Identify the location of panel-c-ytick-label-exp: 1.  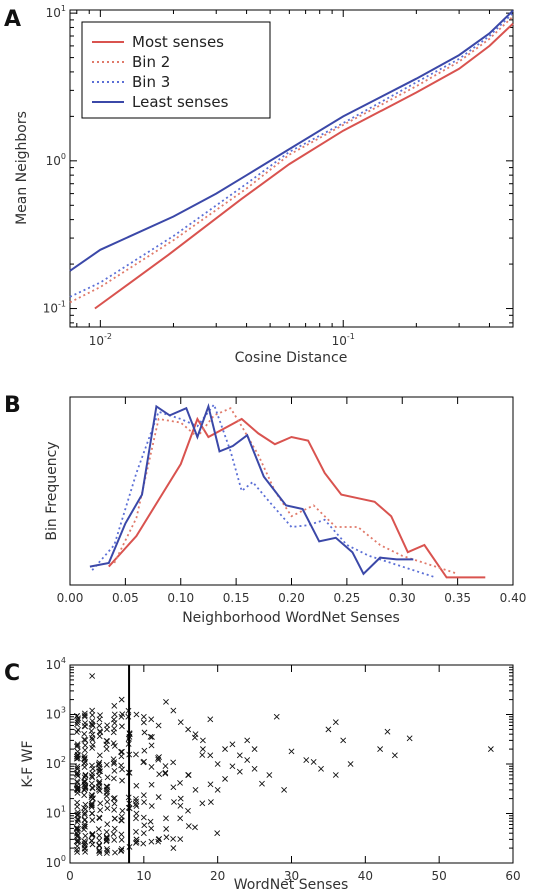
(63, 809).